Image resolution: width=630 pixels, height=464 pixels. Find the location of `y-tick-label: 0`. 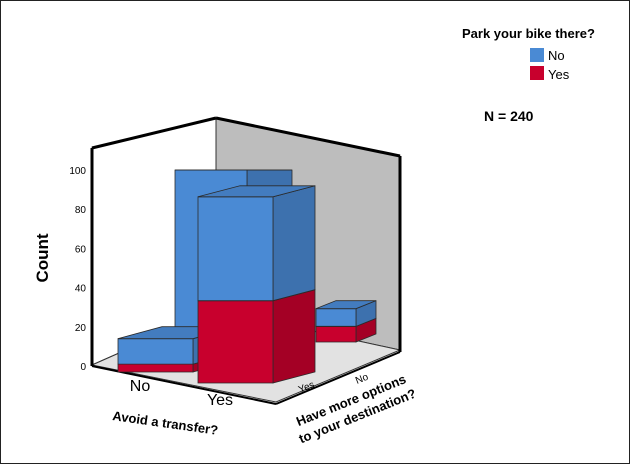

y-tick-label: 0 is located at coordinates (83, 367).